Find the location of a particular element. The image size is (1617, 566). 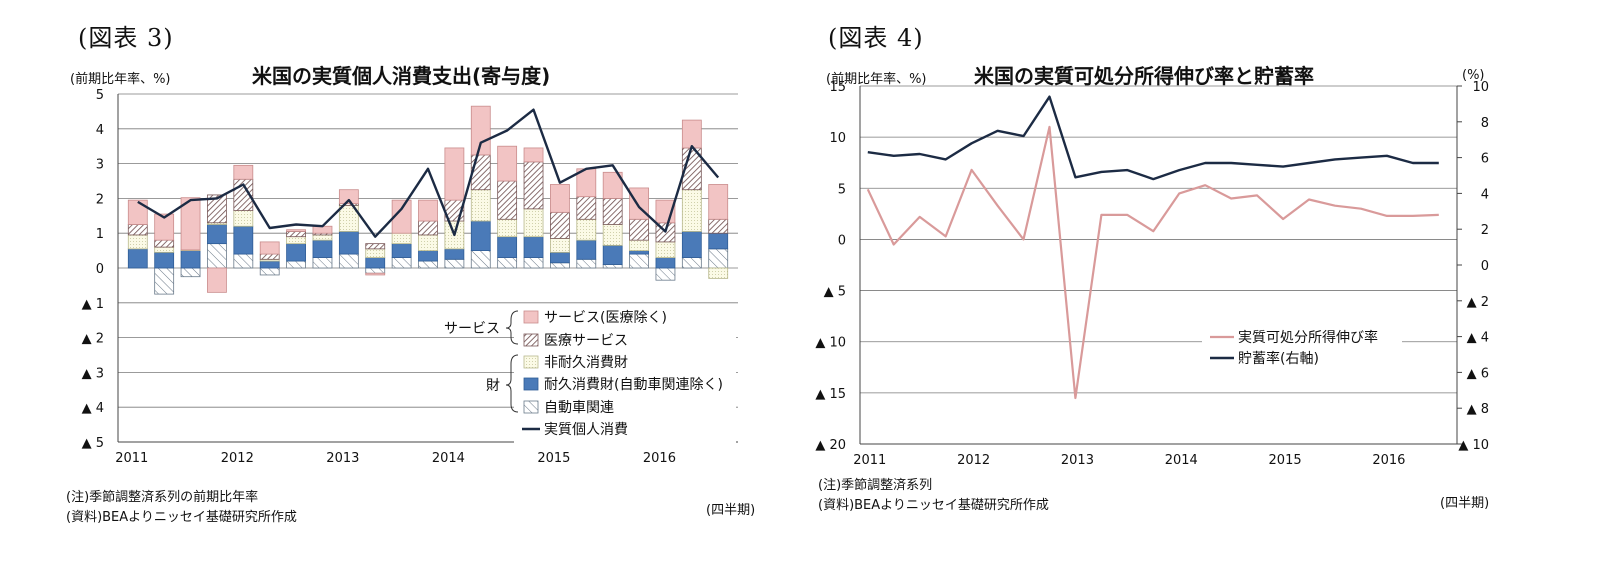

legend-saving-label: 貯蓄率(右軸) is located at coordinates (1278, 358).